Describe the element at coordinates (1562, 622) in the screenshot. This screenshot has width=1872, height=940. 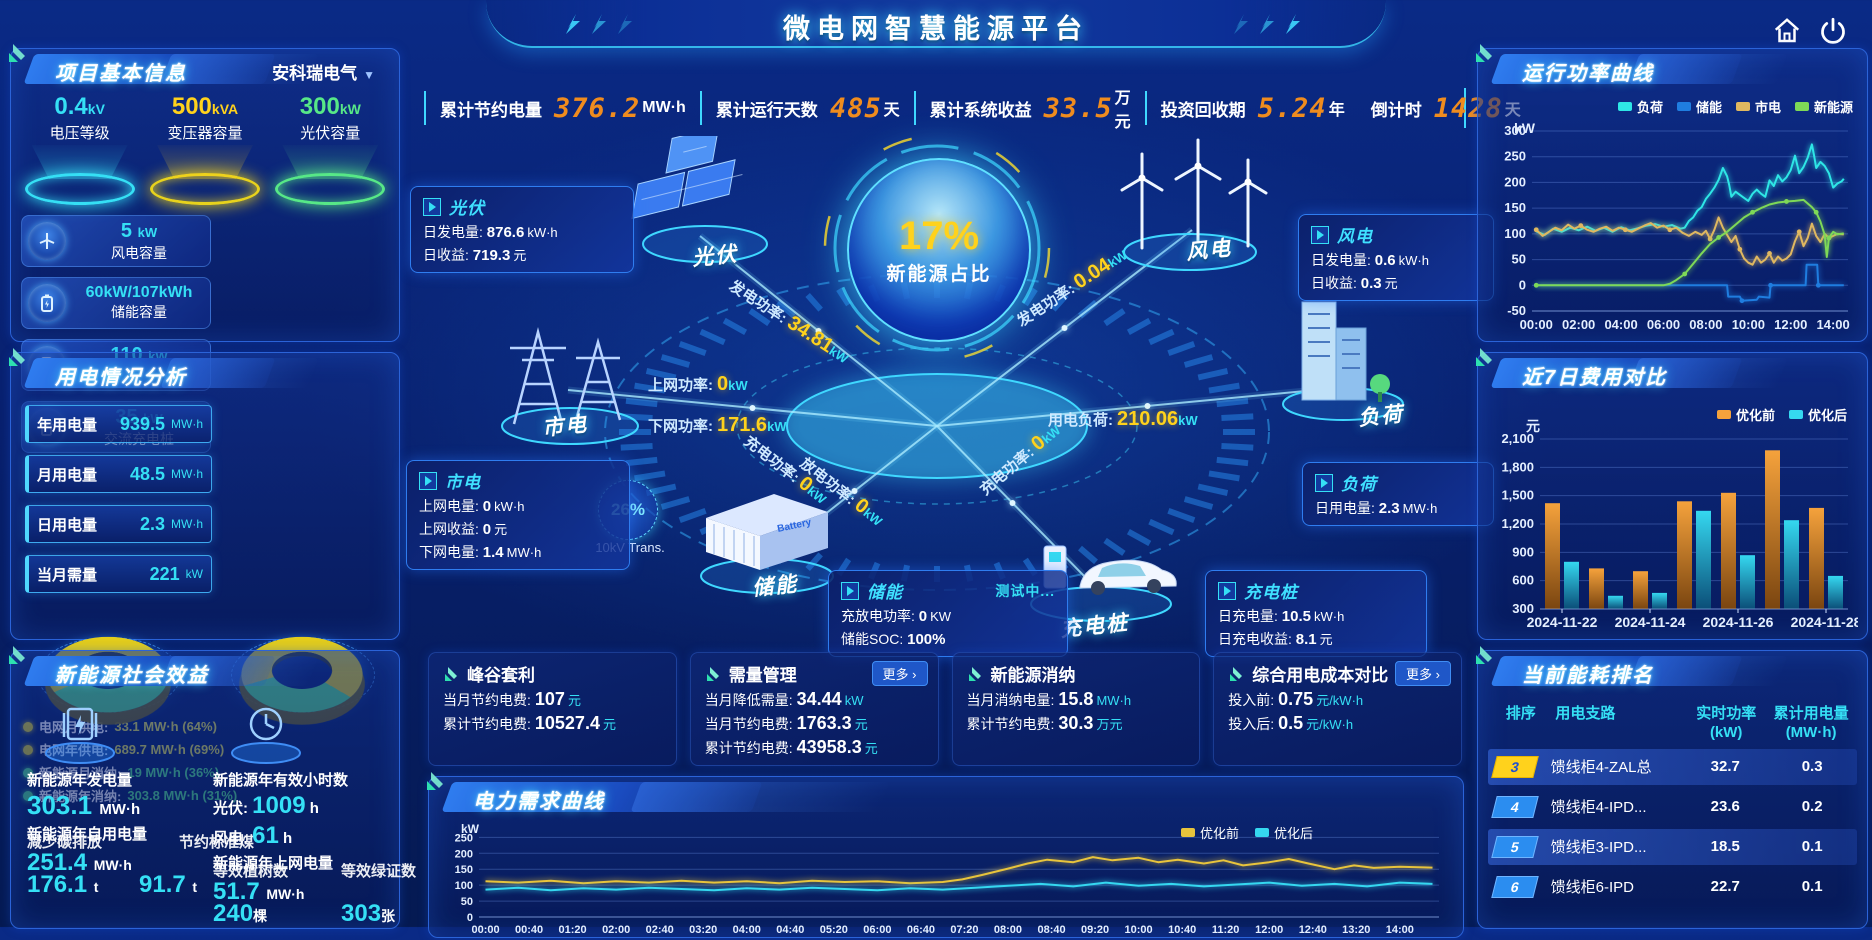
I see `svg-text: 2024-11-22` at that location.